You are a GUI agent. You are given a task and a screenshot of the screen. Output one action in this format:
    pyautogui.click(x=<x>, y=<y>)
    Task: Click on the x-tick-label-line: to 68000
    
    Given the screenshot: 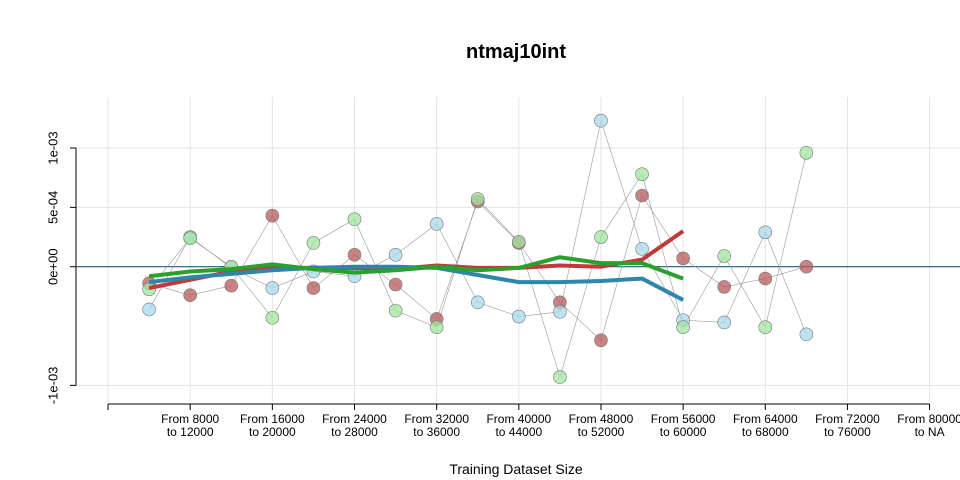 What is the action you would take?
    pyautogui.click(x=765, y=432)
    